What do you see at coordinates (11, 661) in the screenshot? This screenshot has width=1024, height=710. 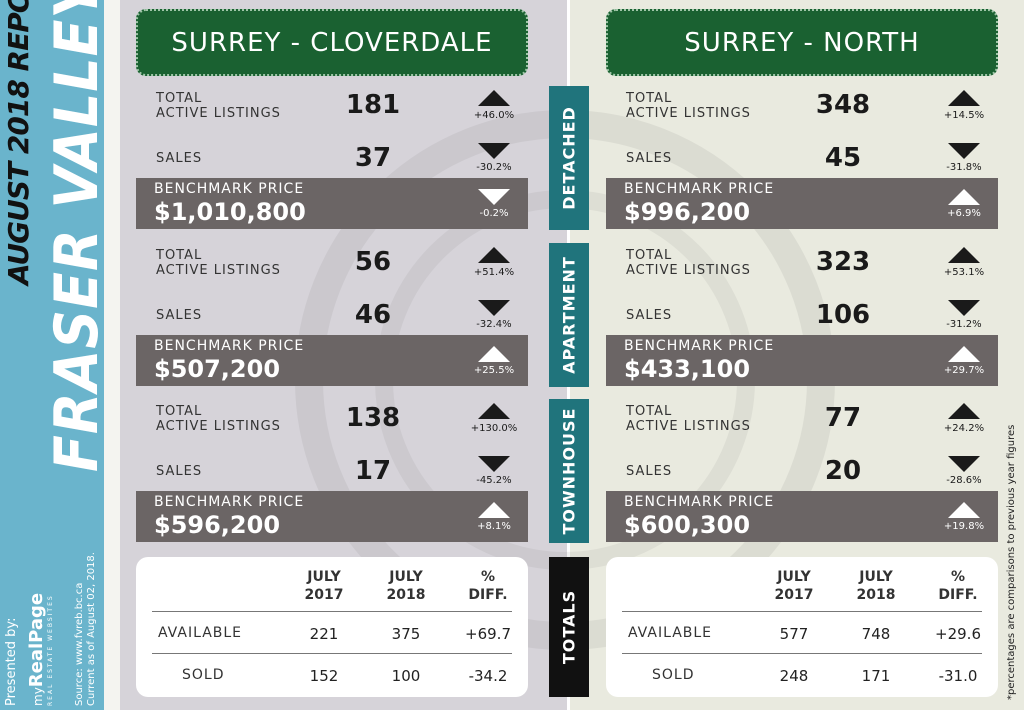 I see `presented-by: Presented by:` at bounding box center [11, 661].